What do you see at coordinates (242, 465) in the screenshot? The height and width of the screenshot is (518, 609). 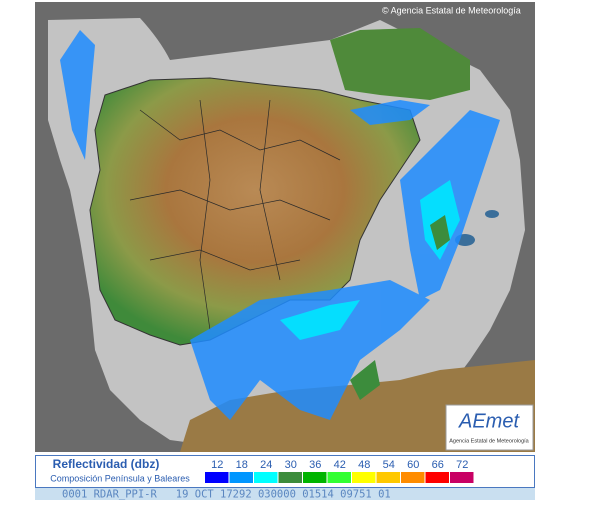 I see `legend-label: 18` at bounding box center [242, 465].